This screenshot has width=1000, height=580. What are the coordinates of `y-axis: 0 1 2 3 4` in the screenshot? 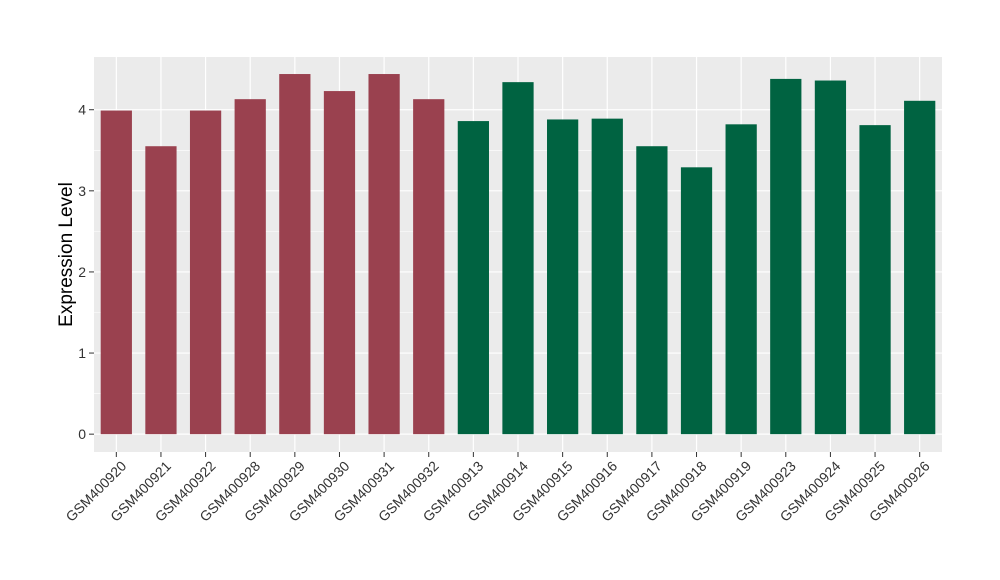 It's located at (86, 272).